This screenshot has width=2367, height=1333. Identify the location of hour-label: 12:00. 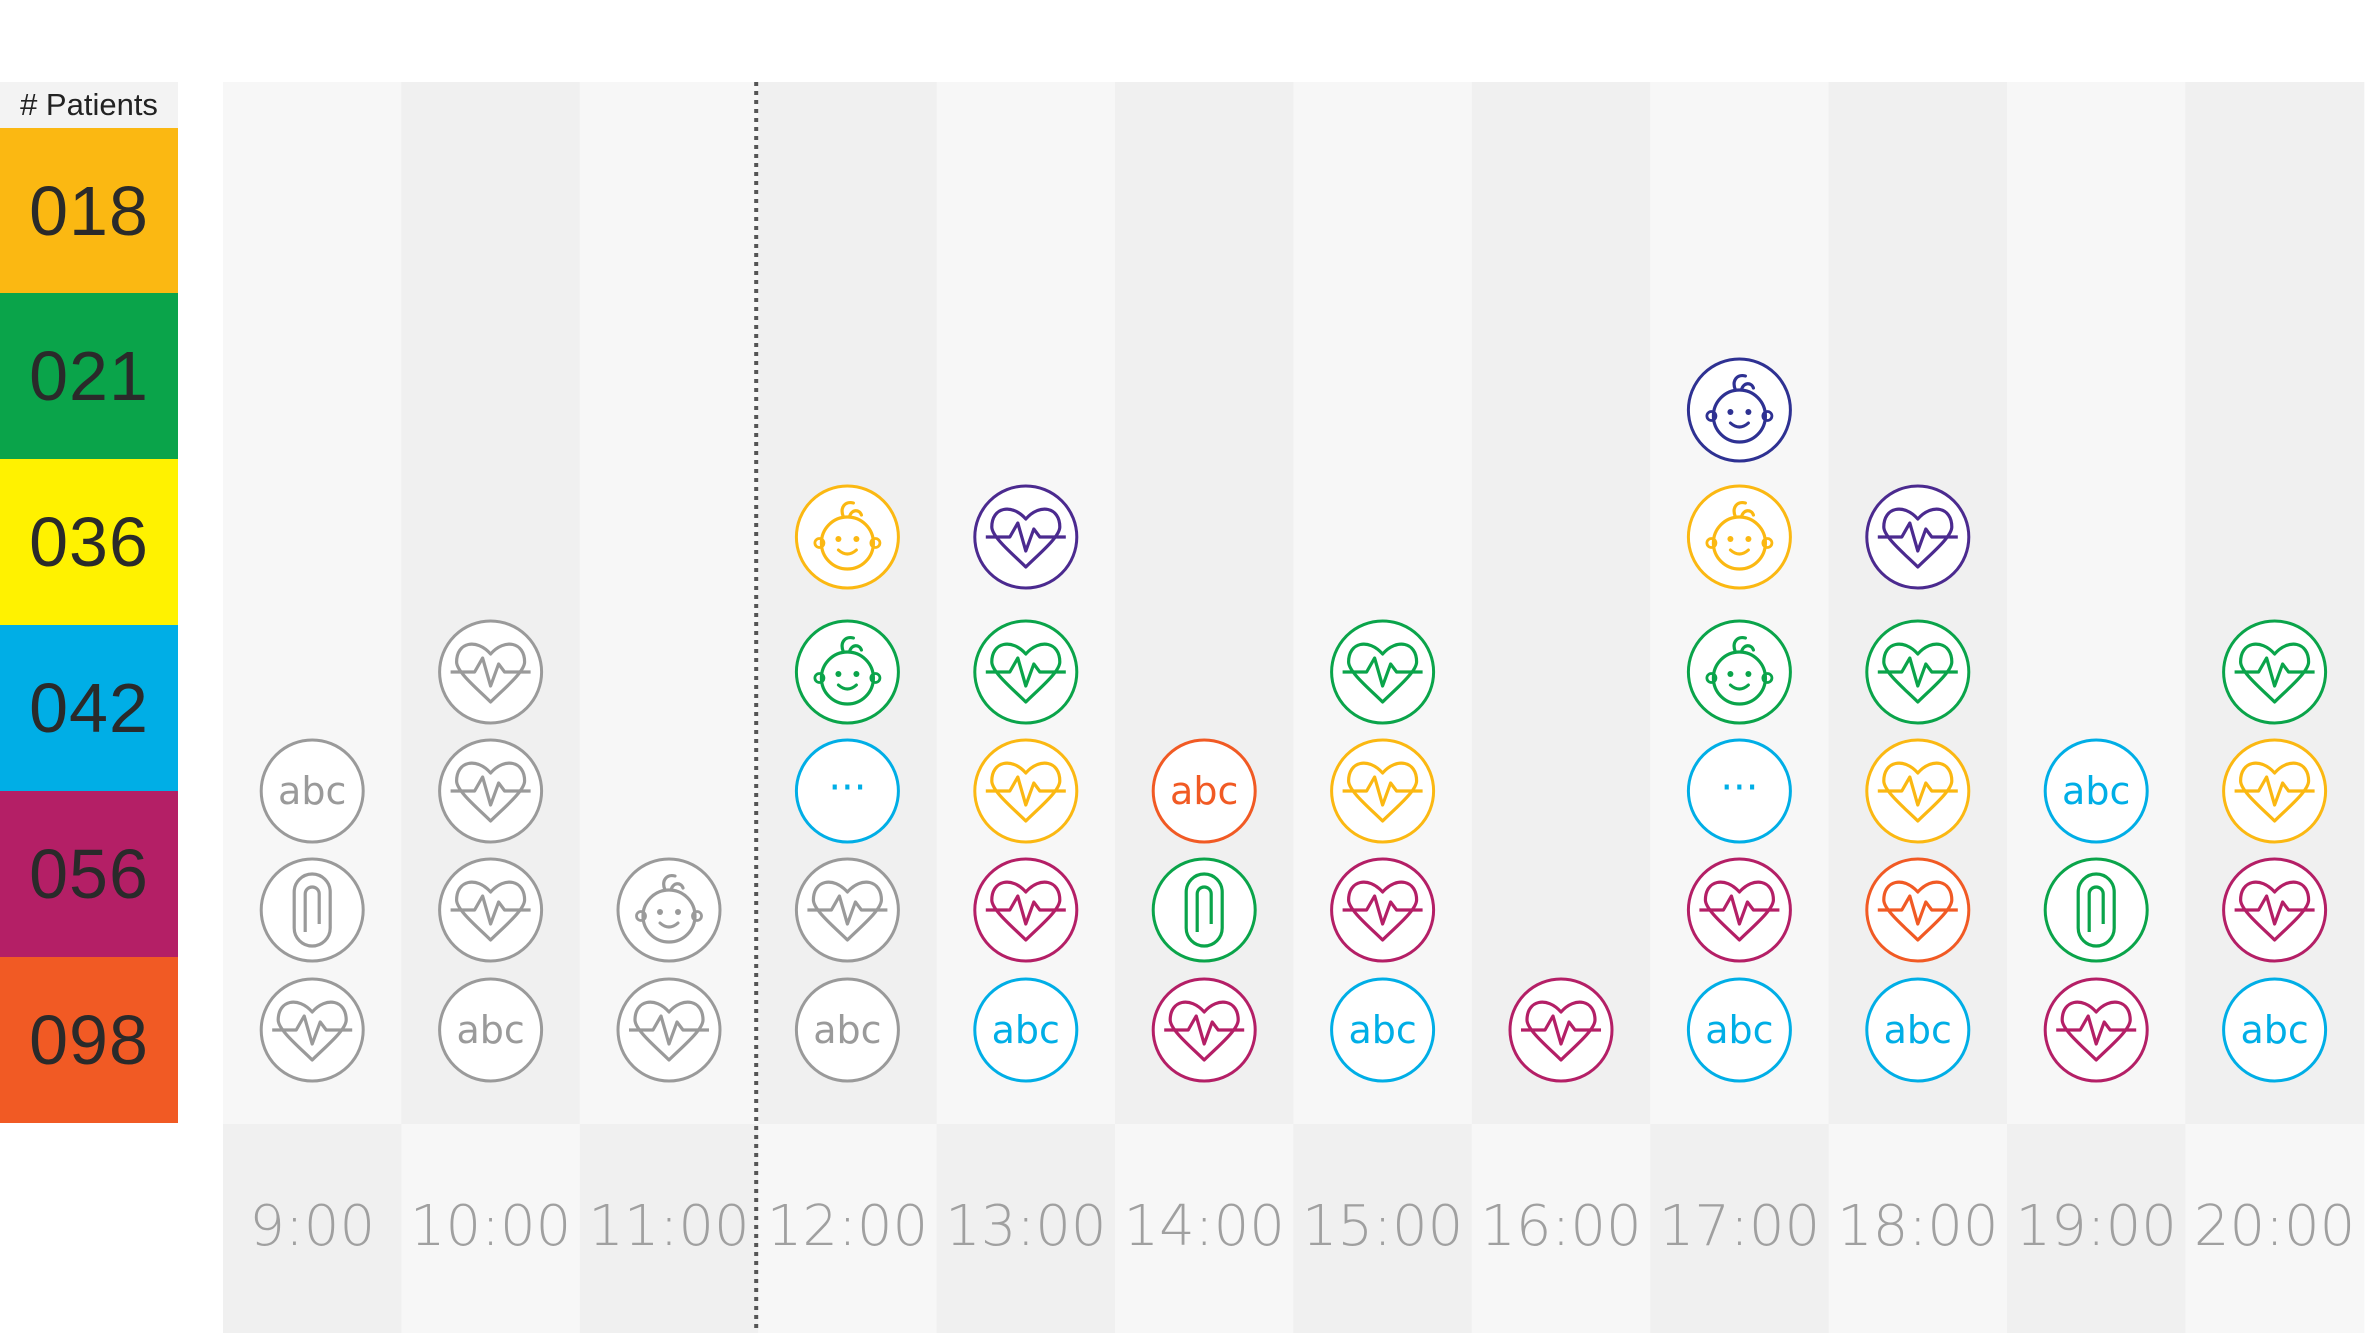
(847, 1226).